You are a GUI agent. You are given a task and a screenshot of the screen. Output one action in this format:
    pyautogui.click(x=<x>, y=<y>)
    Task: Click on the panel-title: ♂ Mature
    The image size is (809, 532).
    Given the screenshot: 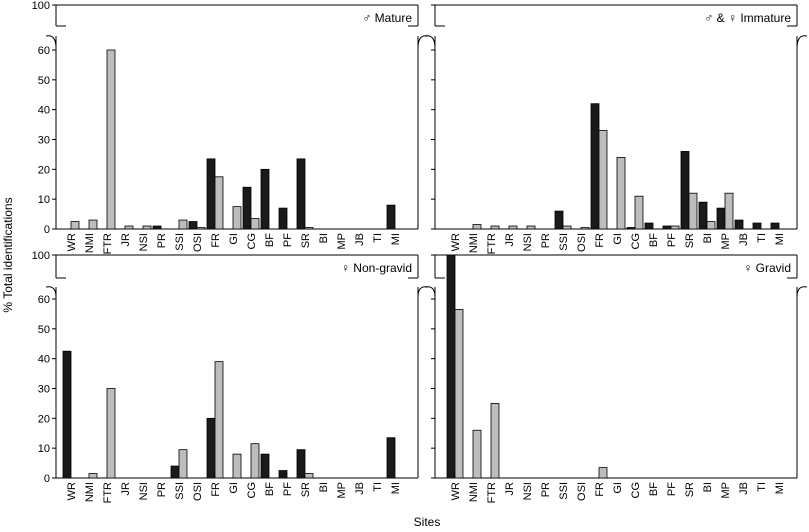 What is the action you would take?
    pyautogui.click(x=387, y=18)
    